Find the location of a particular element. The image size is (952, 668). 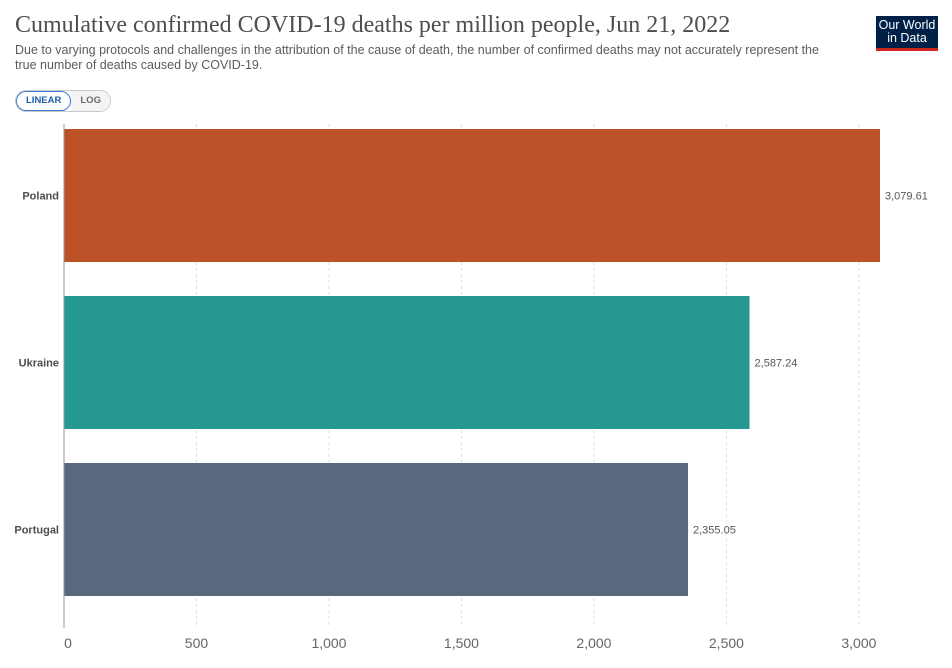

x-tick-label-2500: 2,500 is located at coordinates (726, 643).